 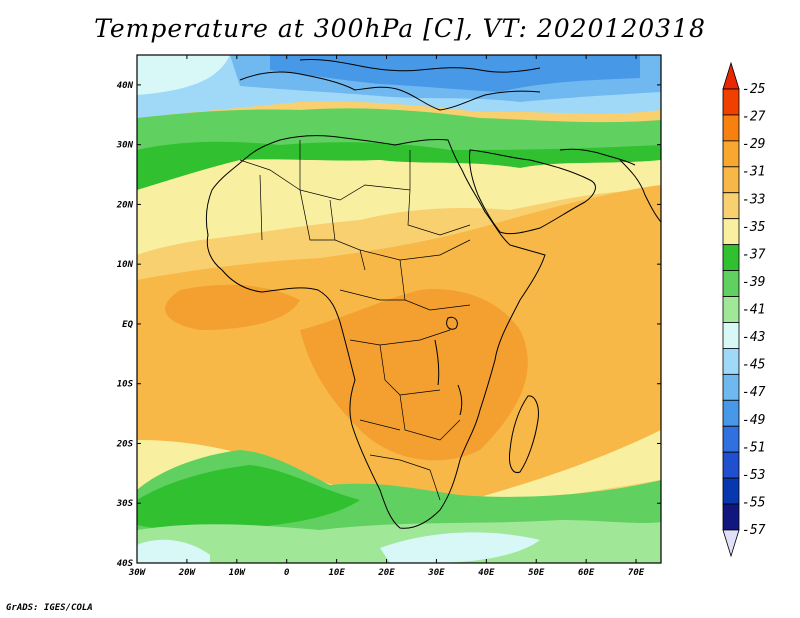 I want to click on y-tick-label: 30S, so click(x=125, y=504).